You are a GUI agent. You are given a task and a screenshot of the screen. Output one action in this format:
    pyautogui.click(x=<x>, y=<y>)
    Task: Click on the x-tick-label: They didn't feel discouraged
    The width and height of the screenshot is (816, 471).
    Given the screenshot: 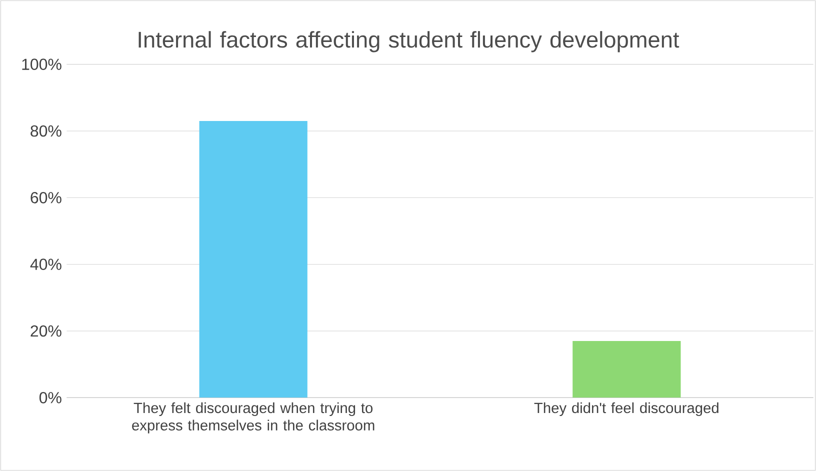 What is the action you would take?
    pyautogui.click(x=626, y=409)
    